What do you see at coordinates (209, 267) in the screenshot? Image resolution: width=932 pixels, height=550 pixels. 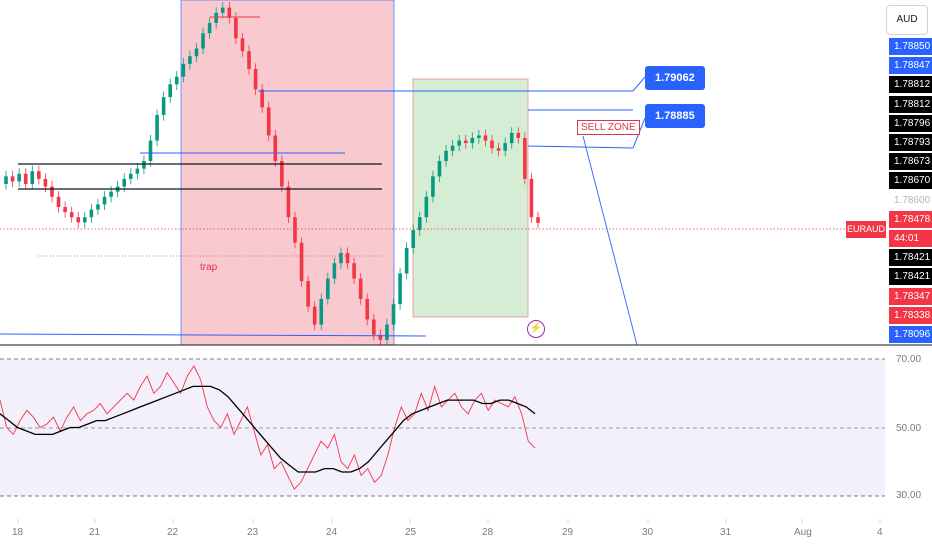 I see `trap-label: trap` at bounding box center [209, 267].